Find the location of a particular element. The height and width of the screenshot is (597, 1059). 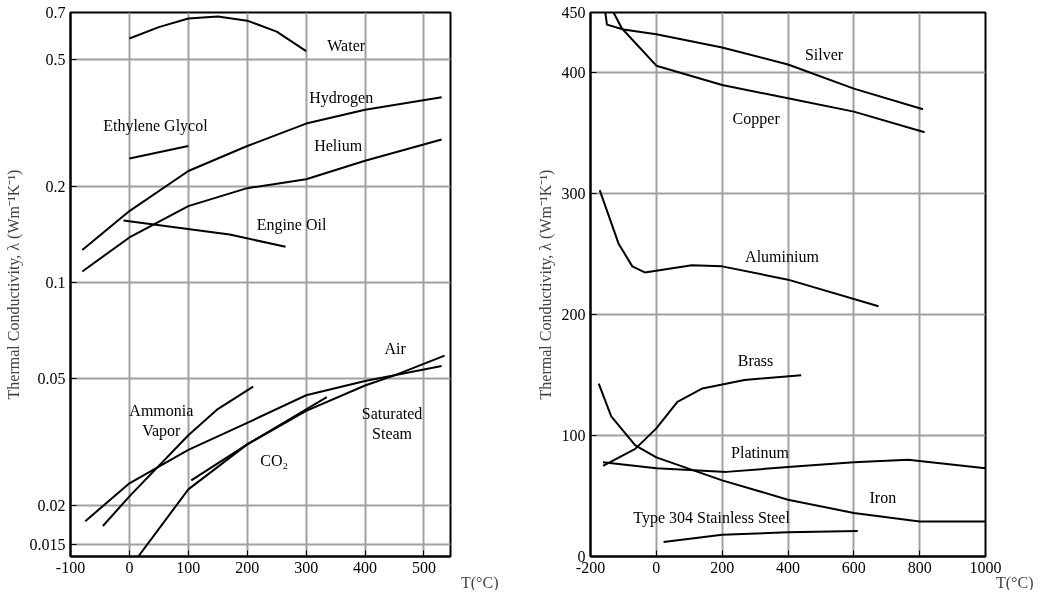

series-label: Ammonia Vapor is located at coordinates (161, 420).